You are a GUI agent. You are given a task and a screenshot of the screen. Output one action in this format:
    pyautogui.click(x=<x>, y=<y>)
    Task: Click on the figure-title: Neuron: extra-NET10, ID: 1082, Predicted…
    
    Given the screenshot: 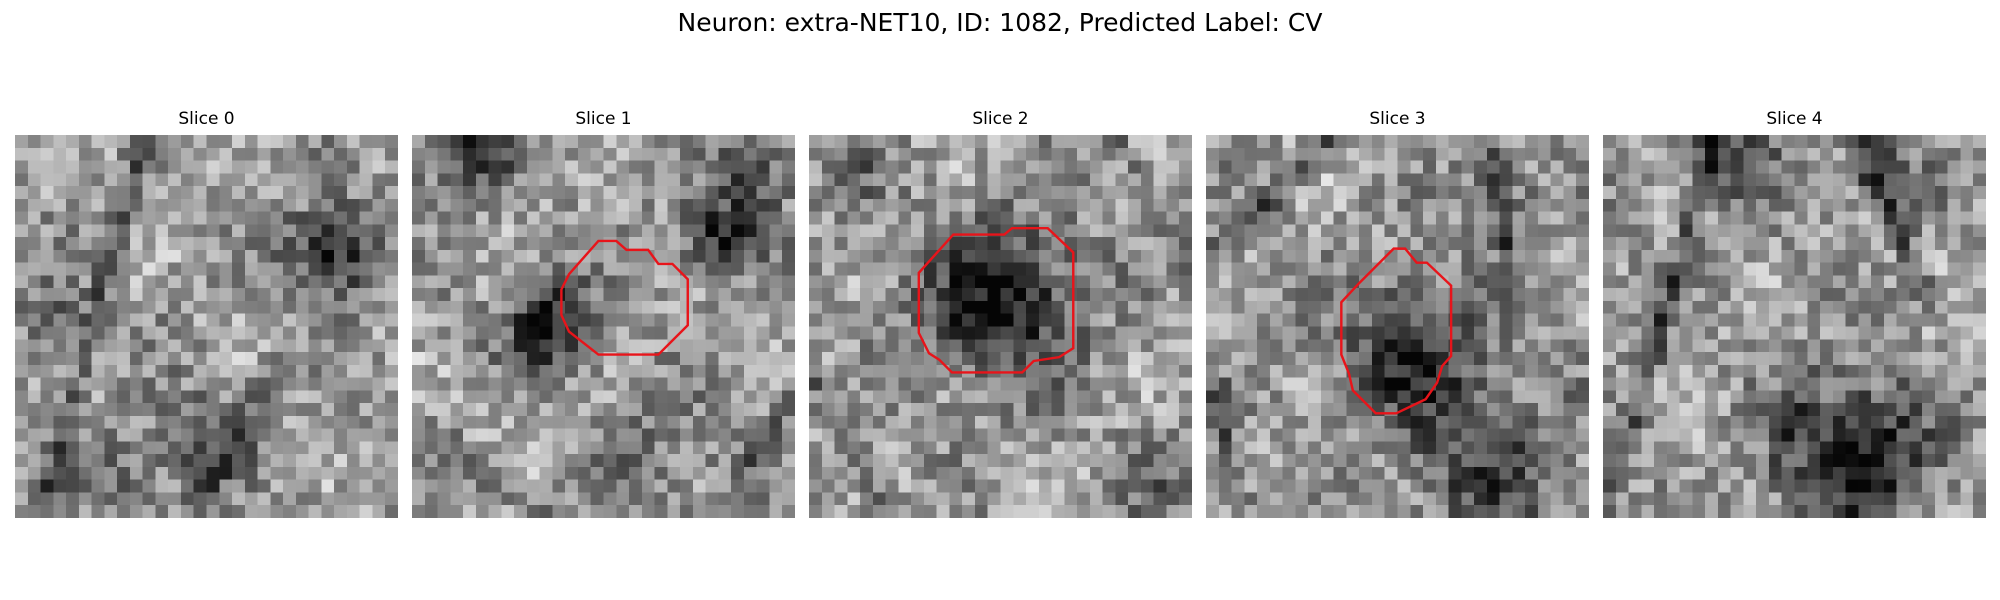 What is the action you would take?
    pyautogui.click(x=1000, y=22)
    